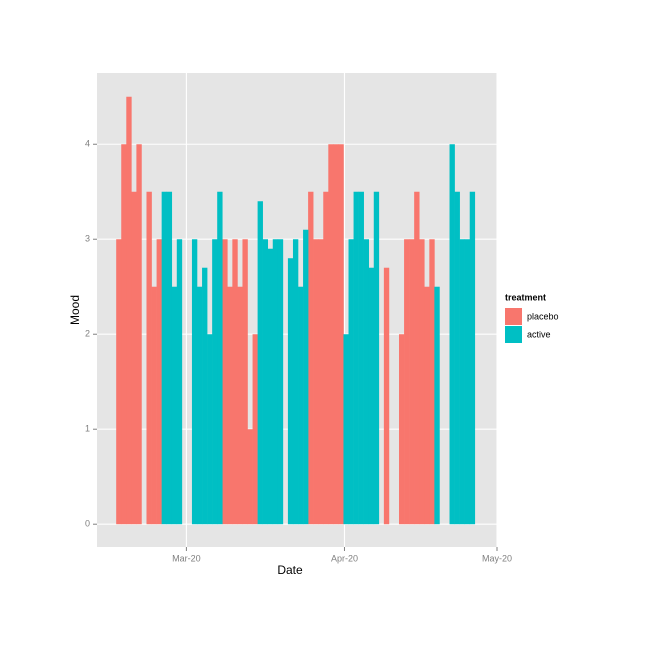  Describe the element at coordinates (290, 570) in the screenshot. I see `x-axis-title: Date` at that location.